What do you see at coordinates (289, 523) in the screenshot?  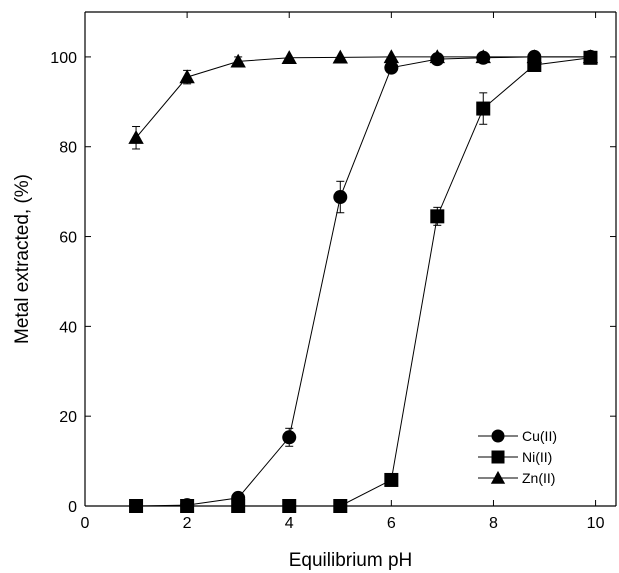 I see `x-tick-label: 4` at bounding box center [289, 523].